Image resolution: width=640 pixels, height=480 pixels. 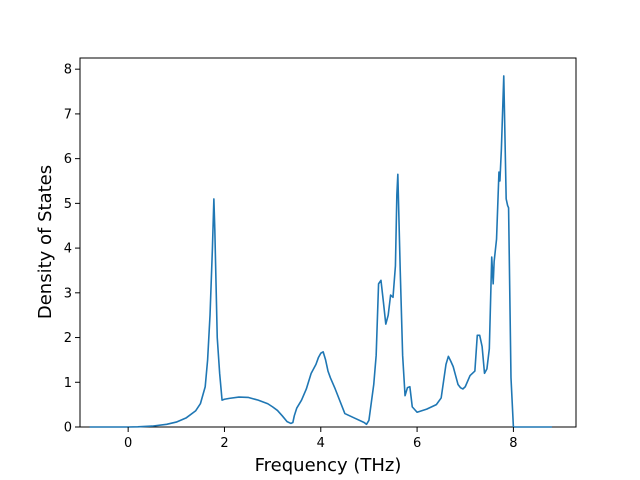 I want to click on x-tick-label: 6, so click(x=417, y=443).